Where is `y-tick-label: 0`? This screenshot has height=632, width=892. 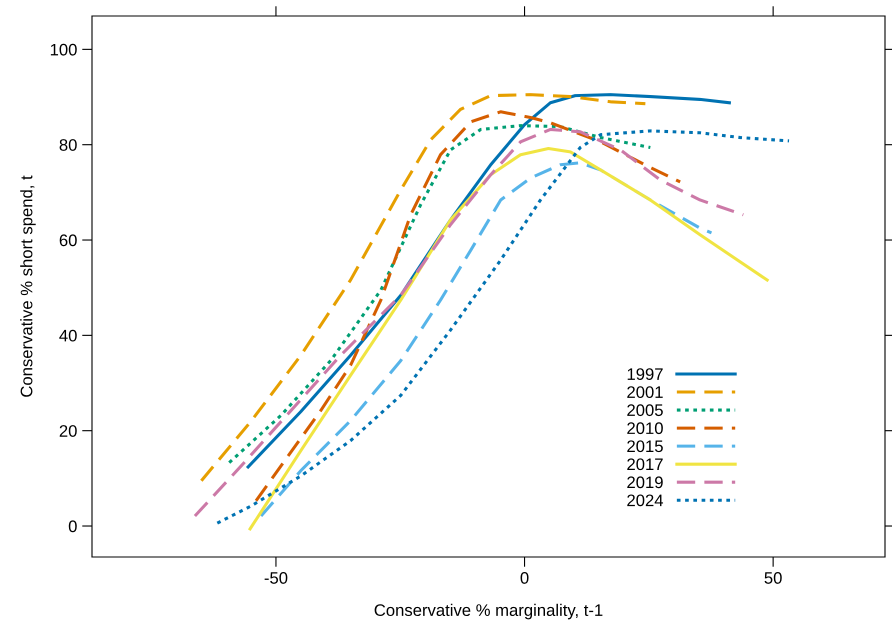
y-tick-label: 0 is located at coordinates (72, 526).